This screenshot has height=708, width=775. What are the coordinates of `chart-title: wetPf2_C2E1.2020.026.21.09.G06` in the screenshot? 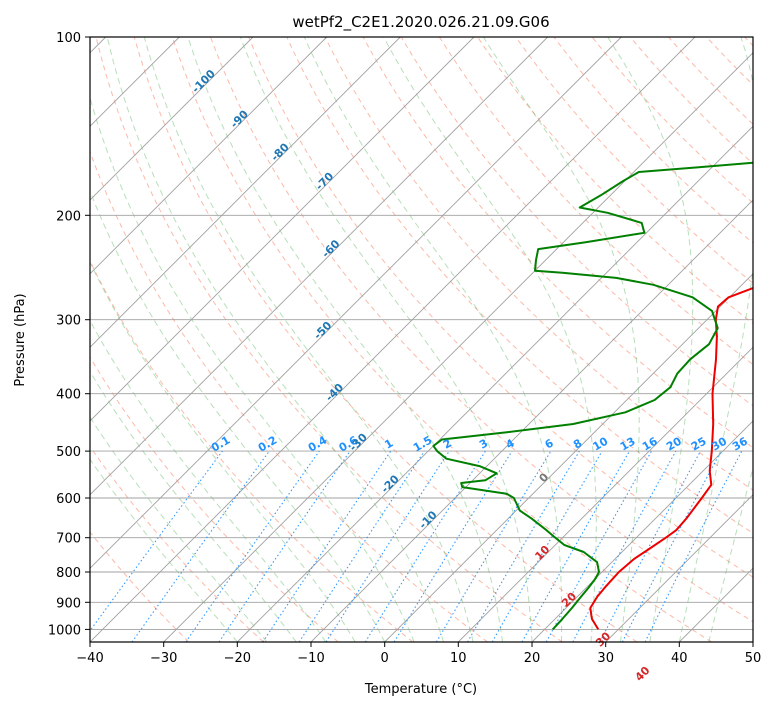 It's located at (420, 22).